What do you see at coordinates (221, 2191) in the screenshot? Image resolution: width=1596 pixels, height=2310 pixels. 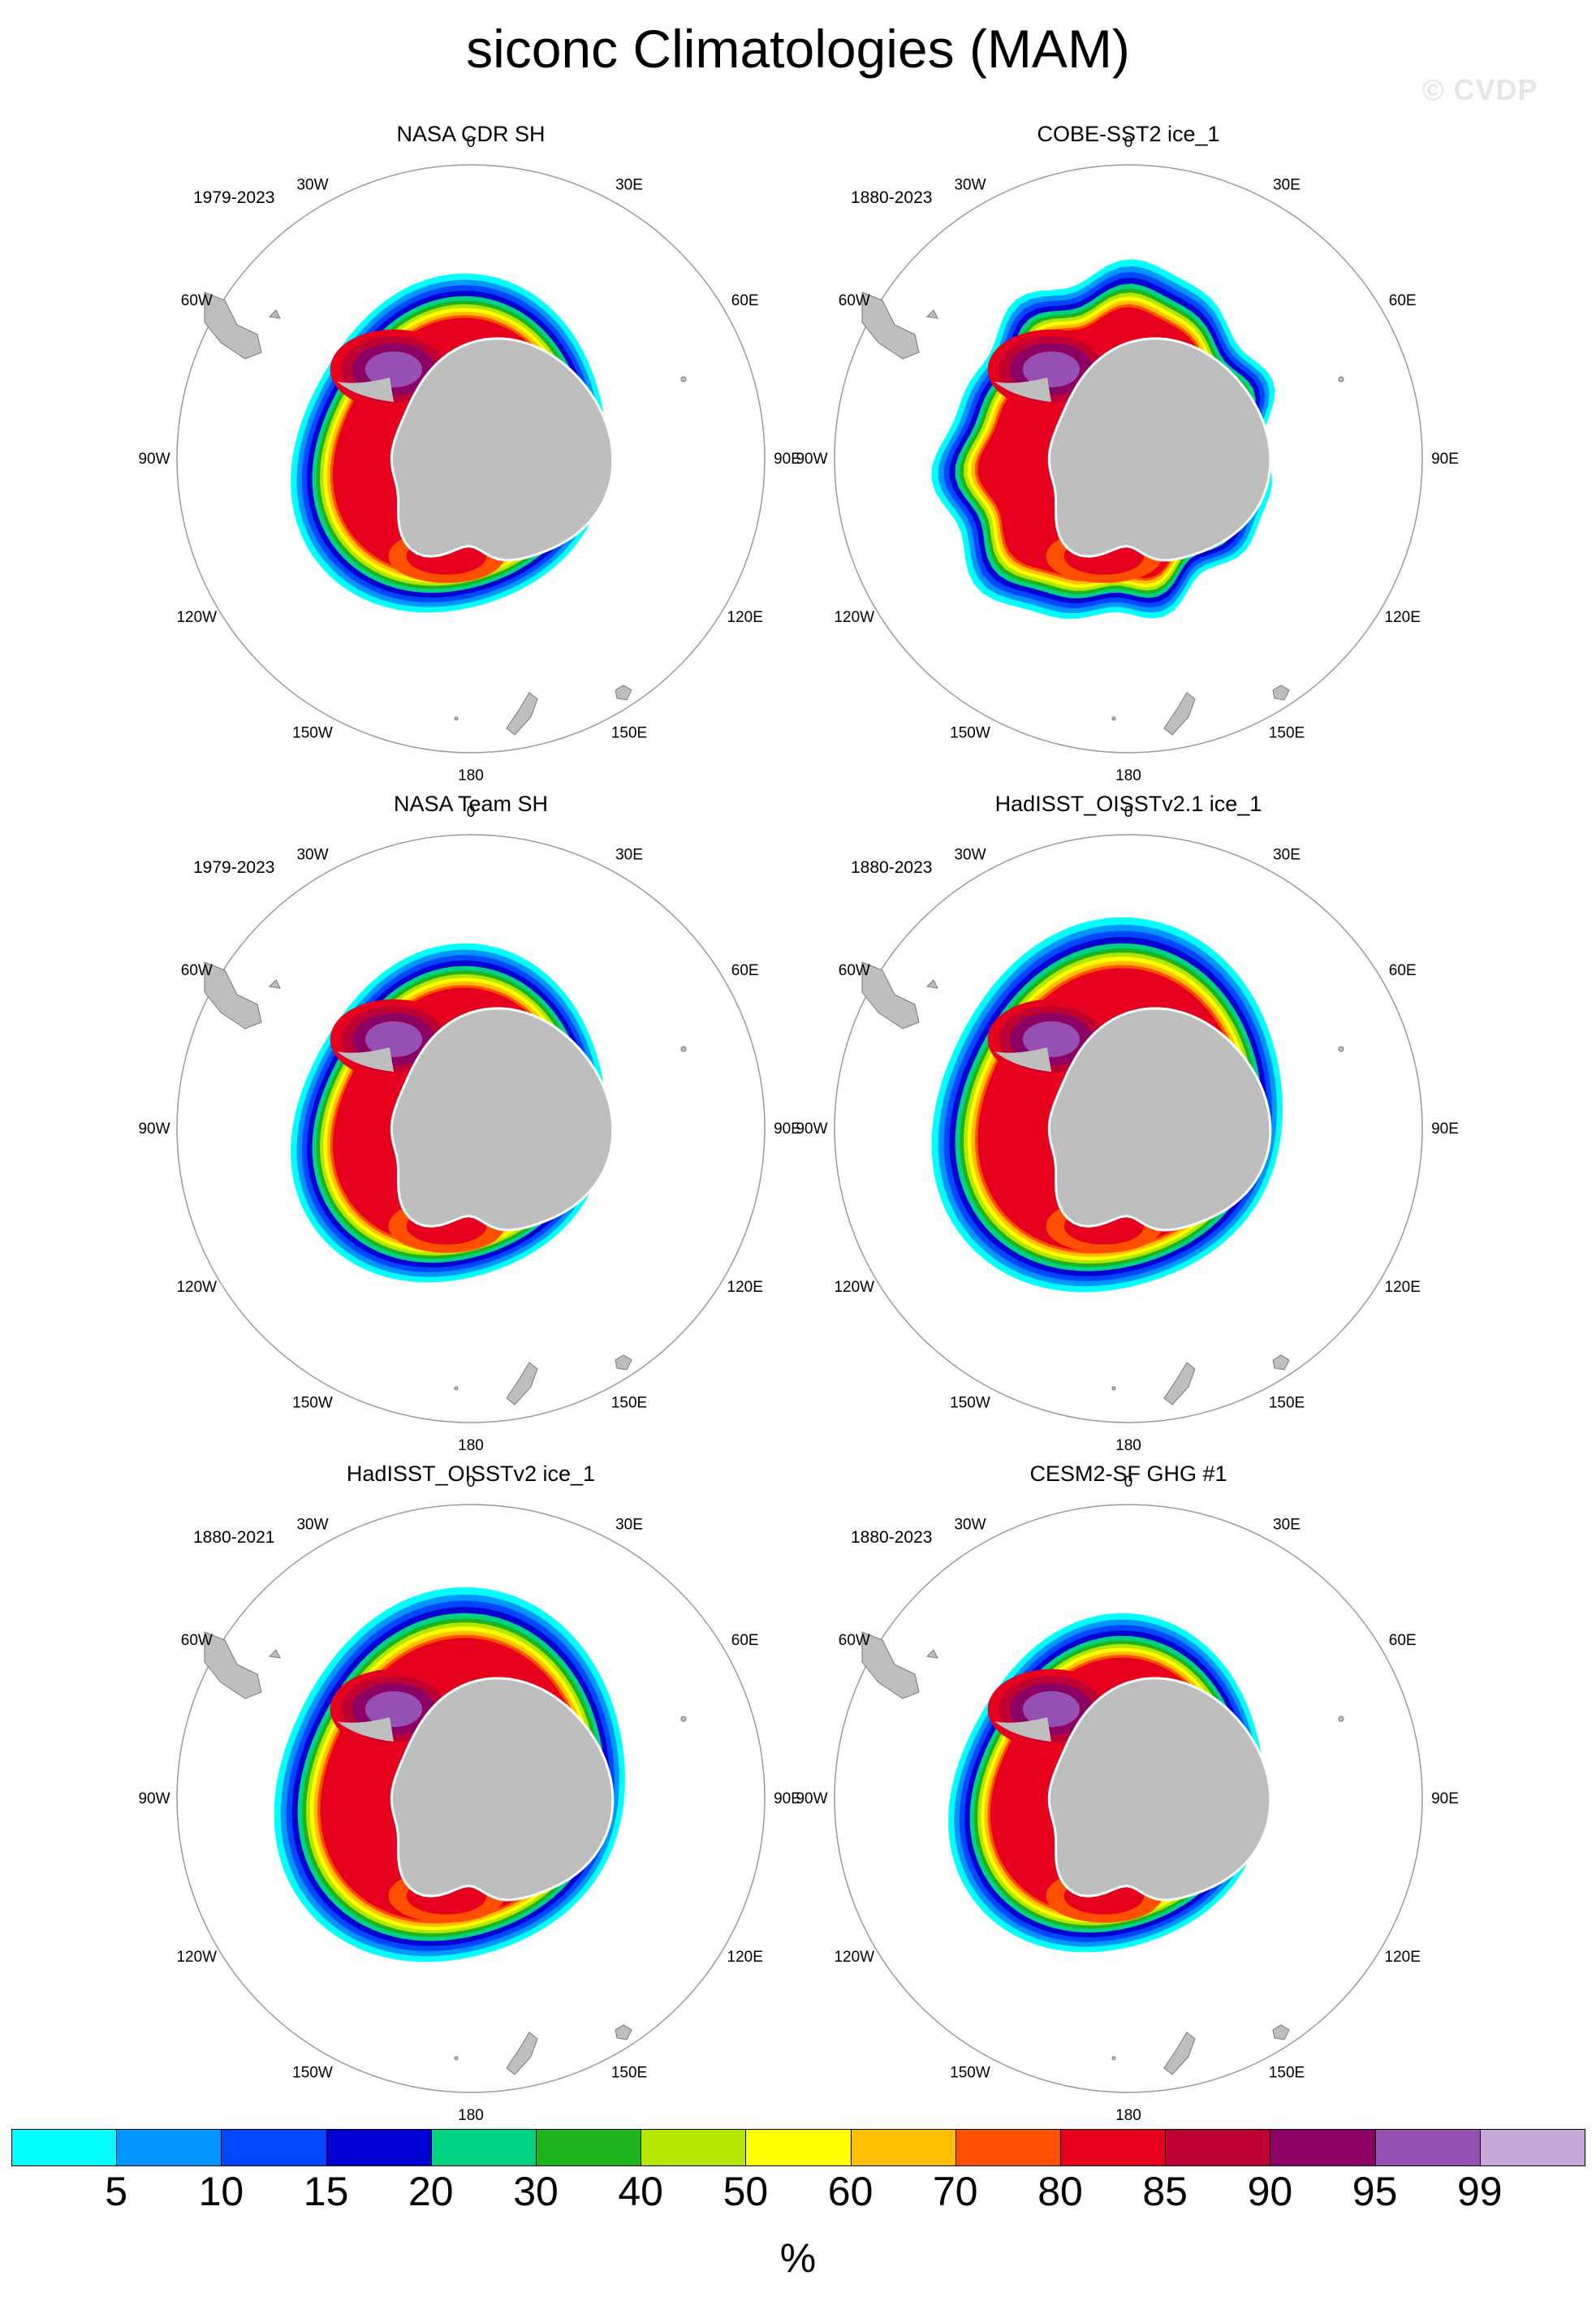 I see `colorbar-tick-label: 10` at bounding box center [221, 2191].